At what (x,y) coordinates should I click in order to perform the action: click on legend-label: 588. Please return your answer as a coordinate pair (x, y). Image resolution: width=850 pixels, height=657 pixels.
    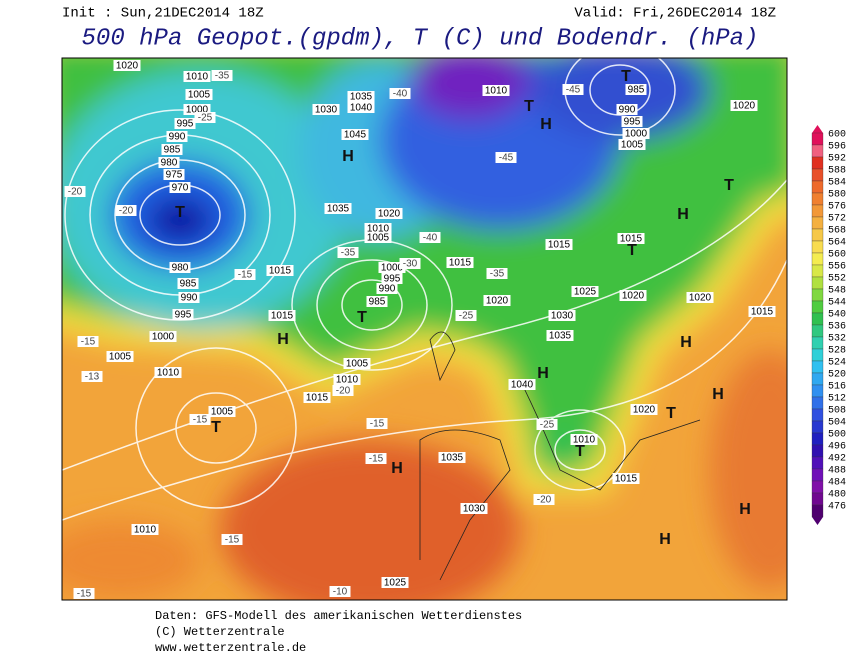
    Looking at the image, I should click on (837, 171).